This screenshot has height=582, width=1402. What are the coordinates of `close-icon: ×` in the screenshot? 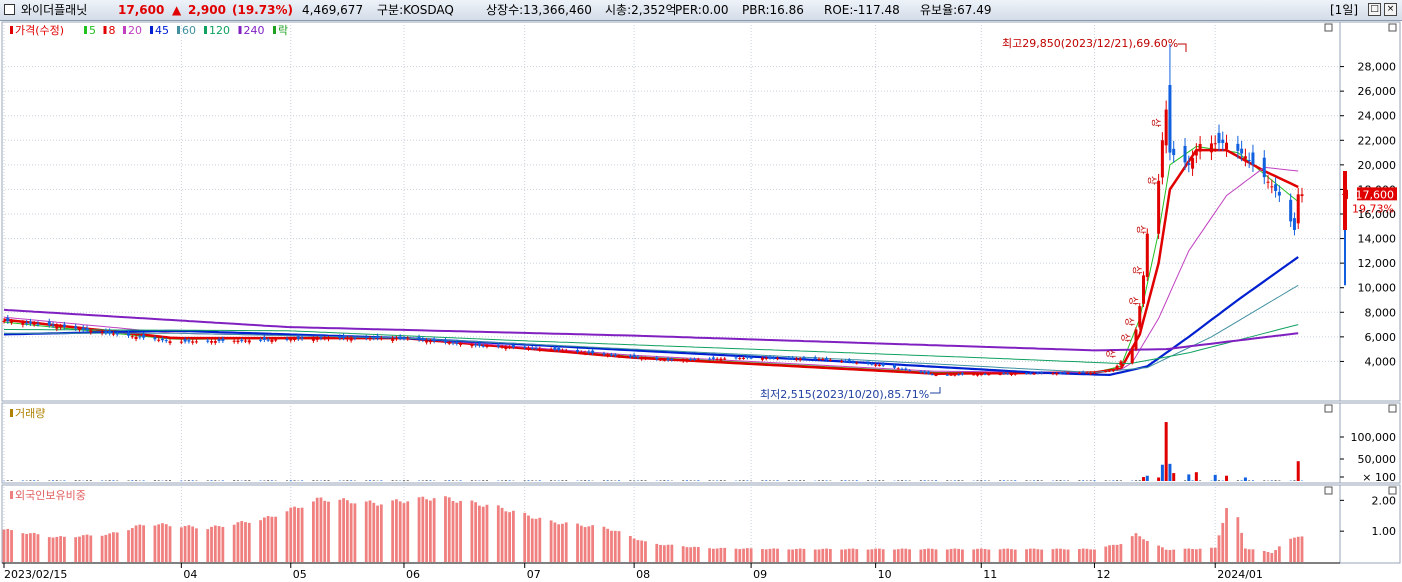 It's located at (1390, 9).